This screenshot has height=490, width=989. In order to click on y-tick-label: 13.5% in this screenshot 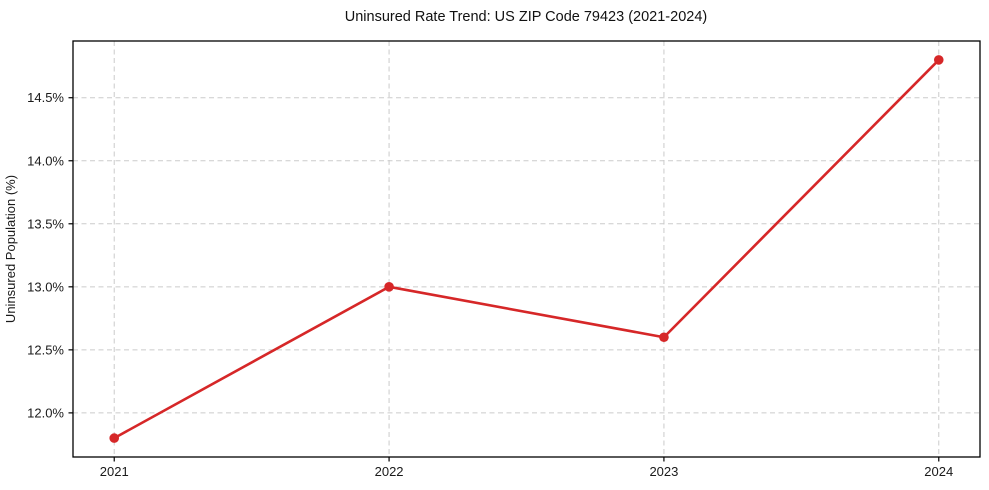, I will do `click(45, 223)`.